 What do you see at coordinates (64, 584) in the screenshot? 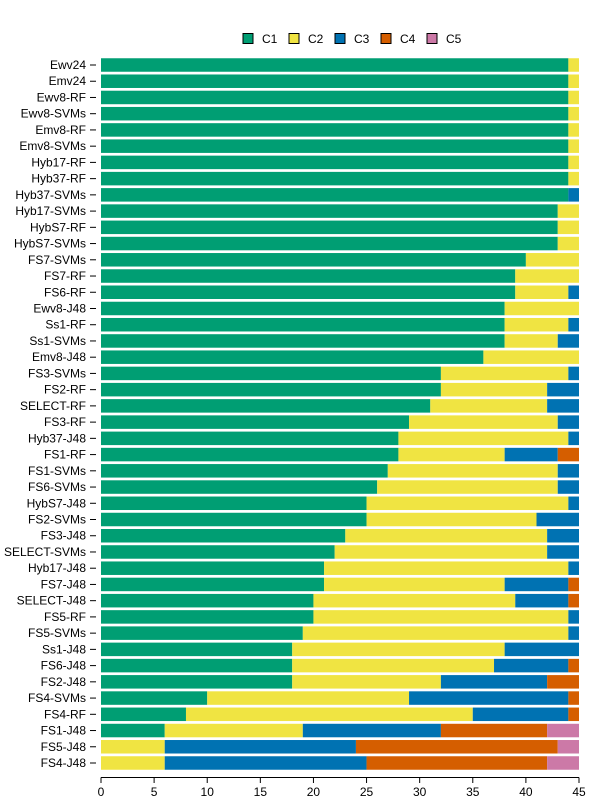
I see `y-tick-label: FS7-J48` at bounding box center [64, 584].